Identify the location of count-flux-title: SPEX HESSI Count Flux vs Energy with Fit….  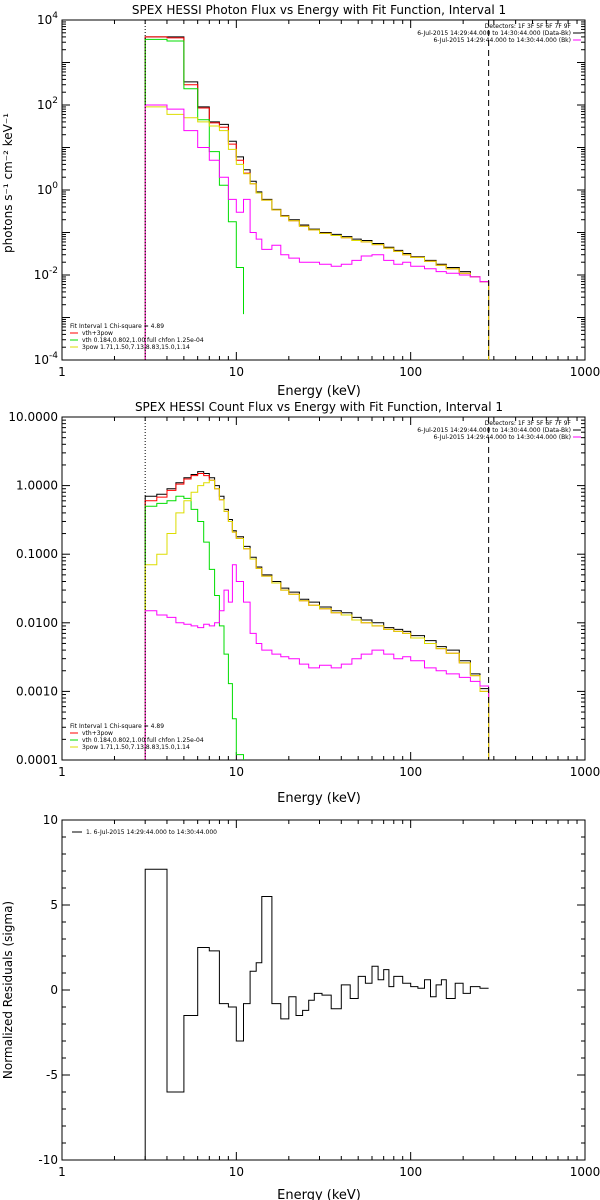
(319, 407).